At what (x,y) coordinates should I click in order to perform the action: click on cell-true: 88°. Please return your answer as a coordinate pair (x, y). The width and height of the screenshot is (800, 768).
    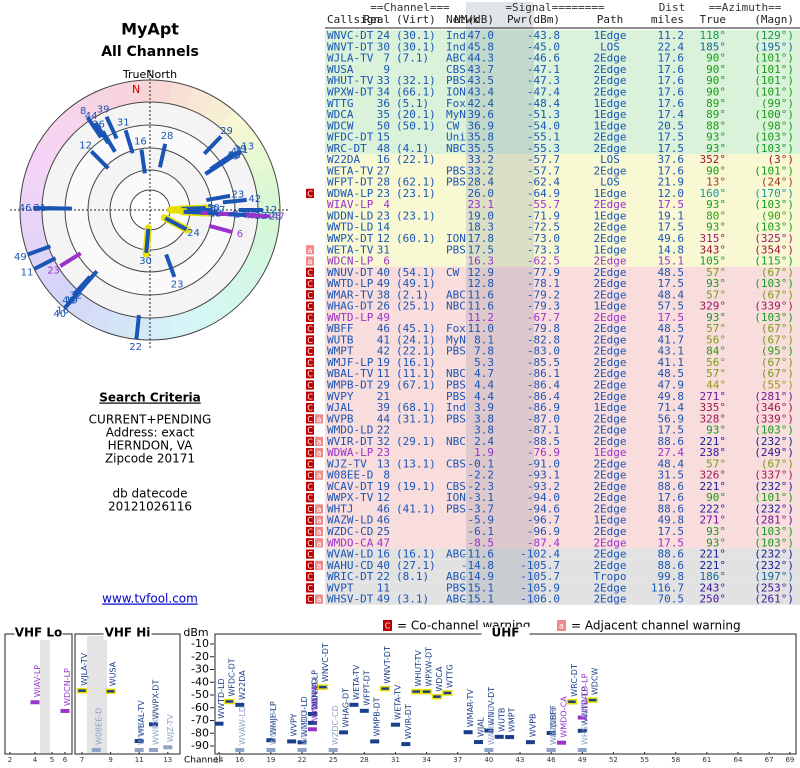
    Looking at the image, I should click on (716, 125).